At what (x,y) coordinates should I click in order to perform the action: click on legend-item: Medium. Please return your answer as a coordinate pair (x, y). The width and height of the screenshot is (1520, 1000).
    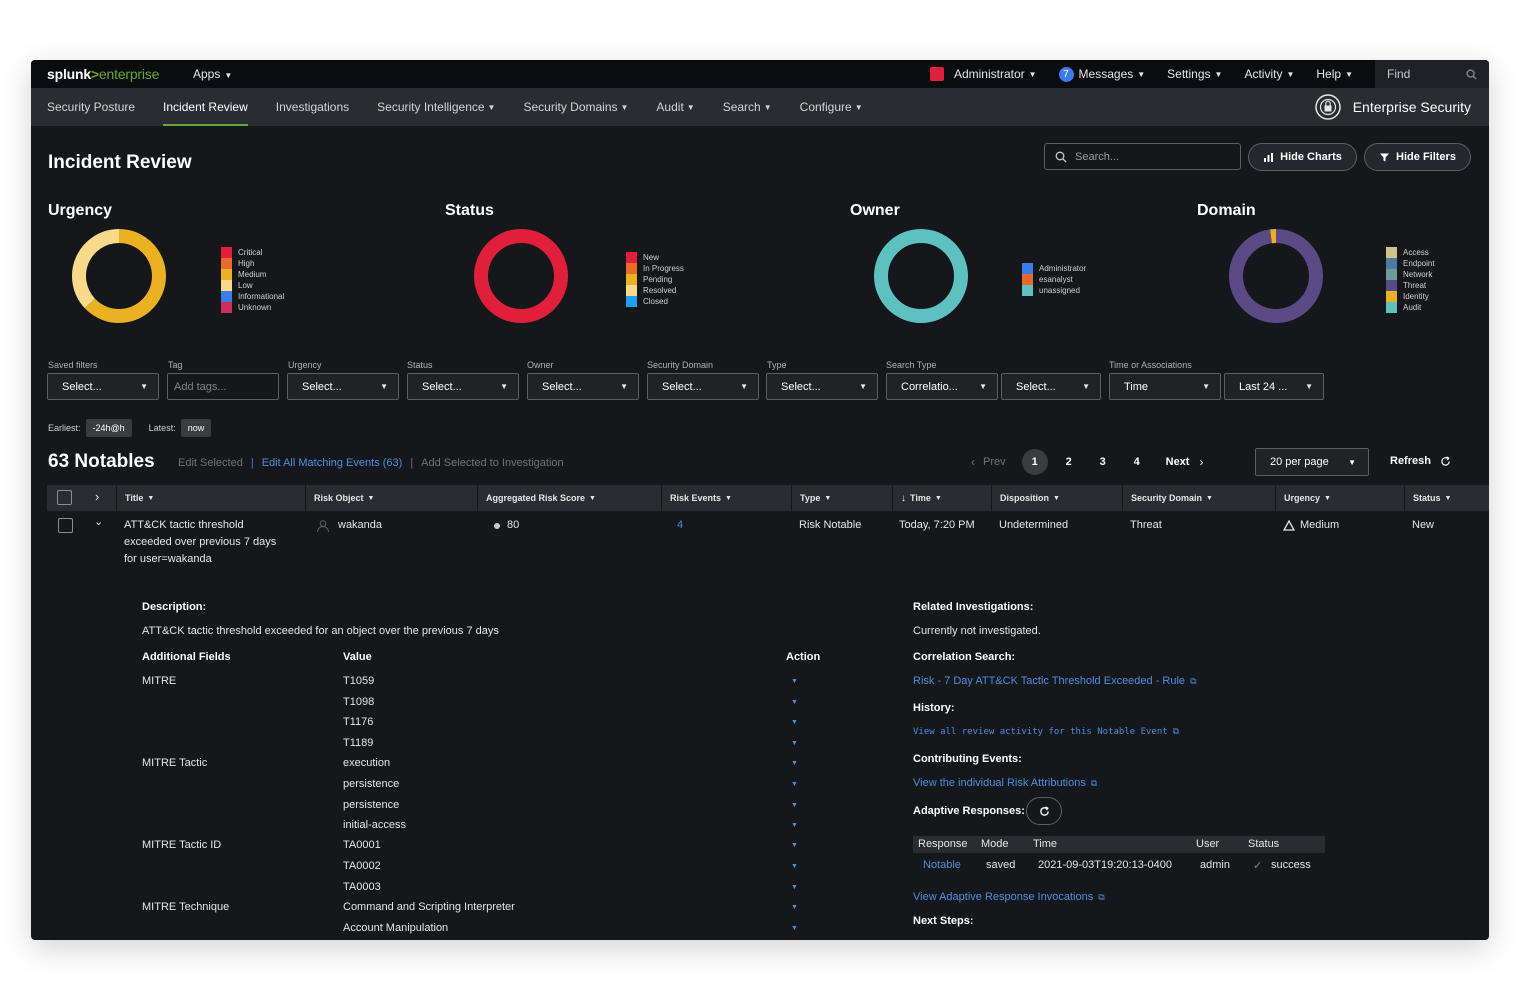
    Looking at the image, I should click on (252, 274).